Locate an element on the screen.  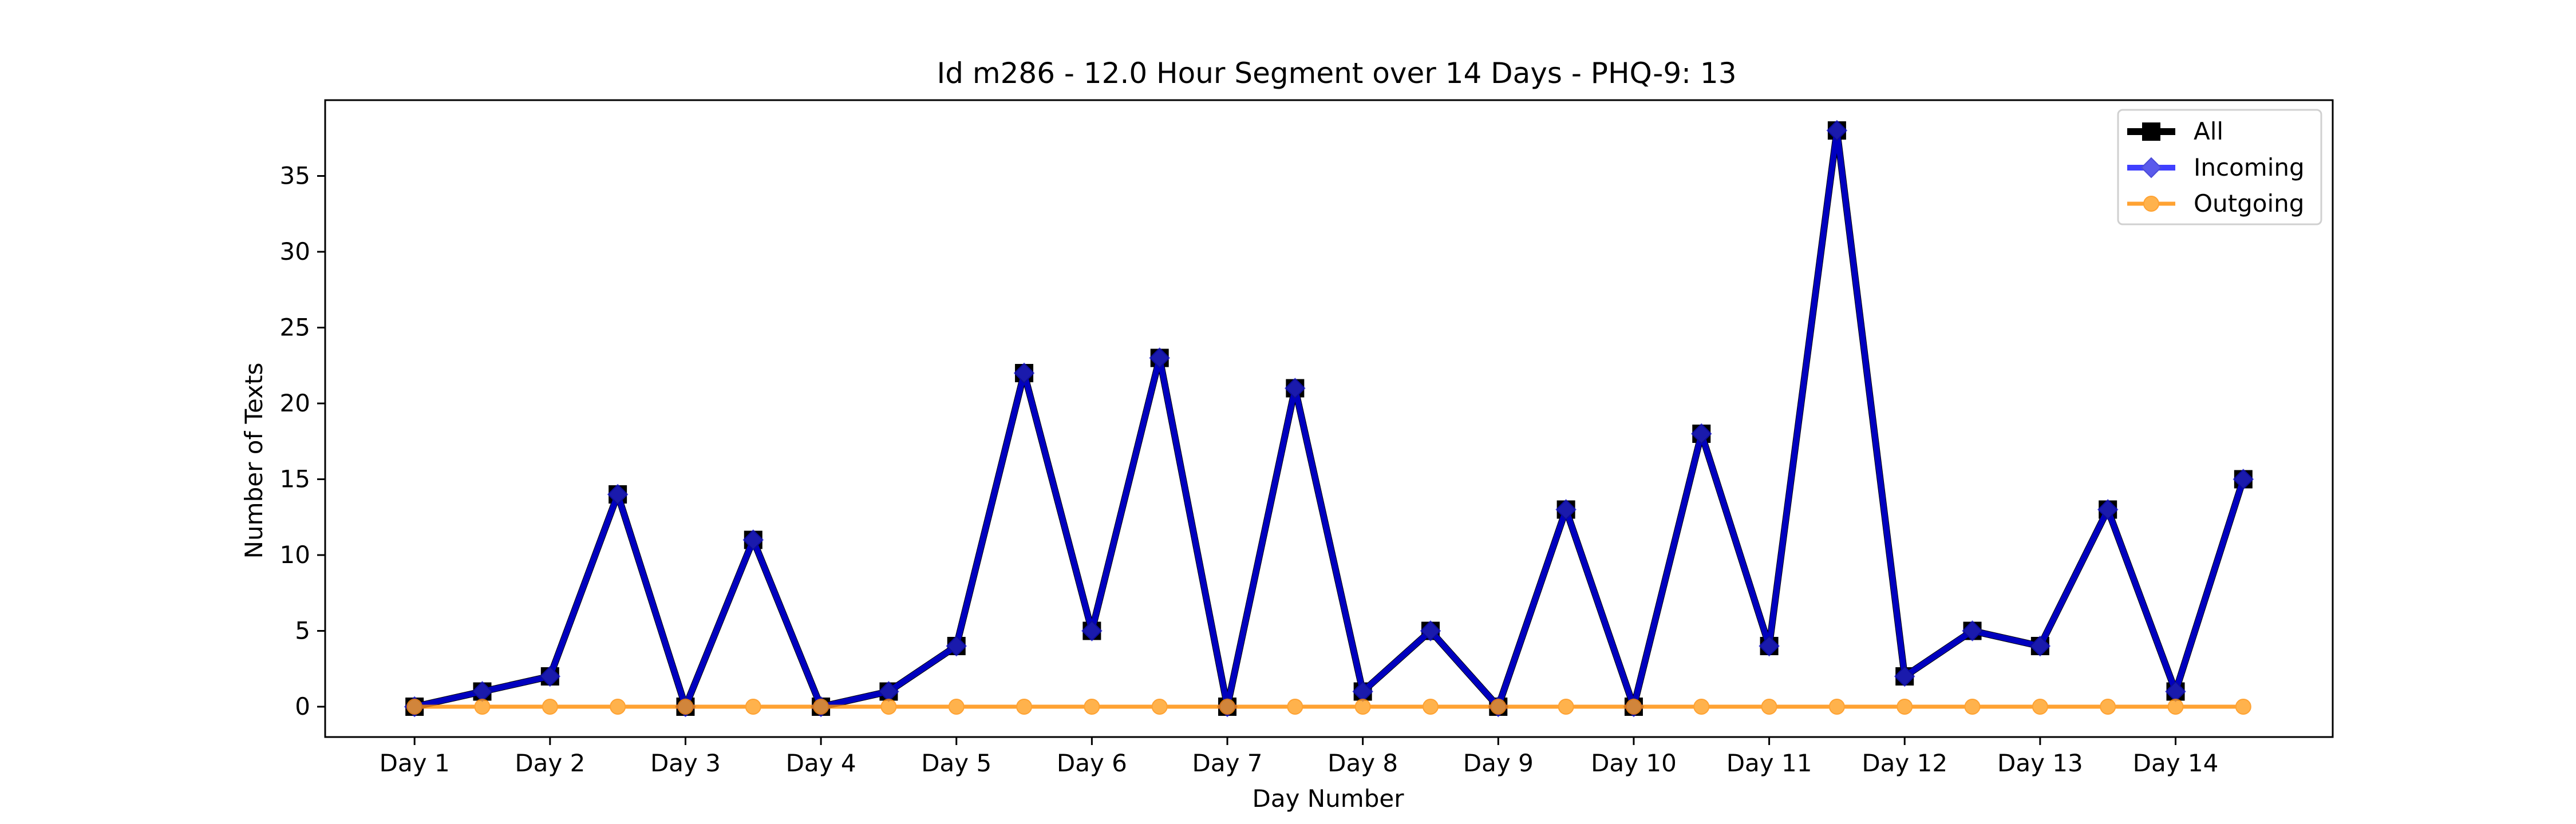
y-tick-label: 15 is located at coordinates (295, 479).